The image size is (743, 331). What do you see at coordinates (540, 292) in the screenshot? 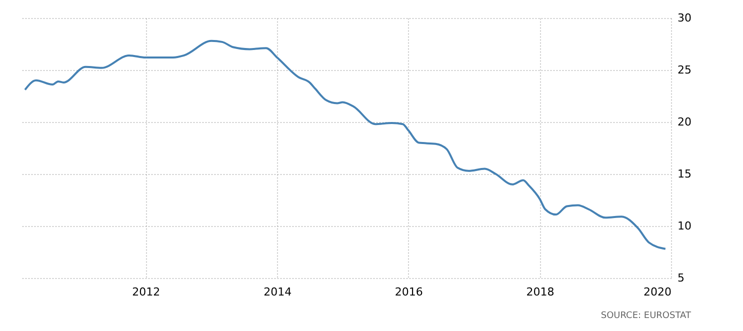
I see `x-tick-label: 2018` at bounding box center [540, 292].